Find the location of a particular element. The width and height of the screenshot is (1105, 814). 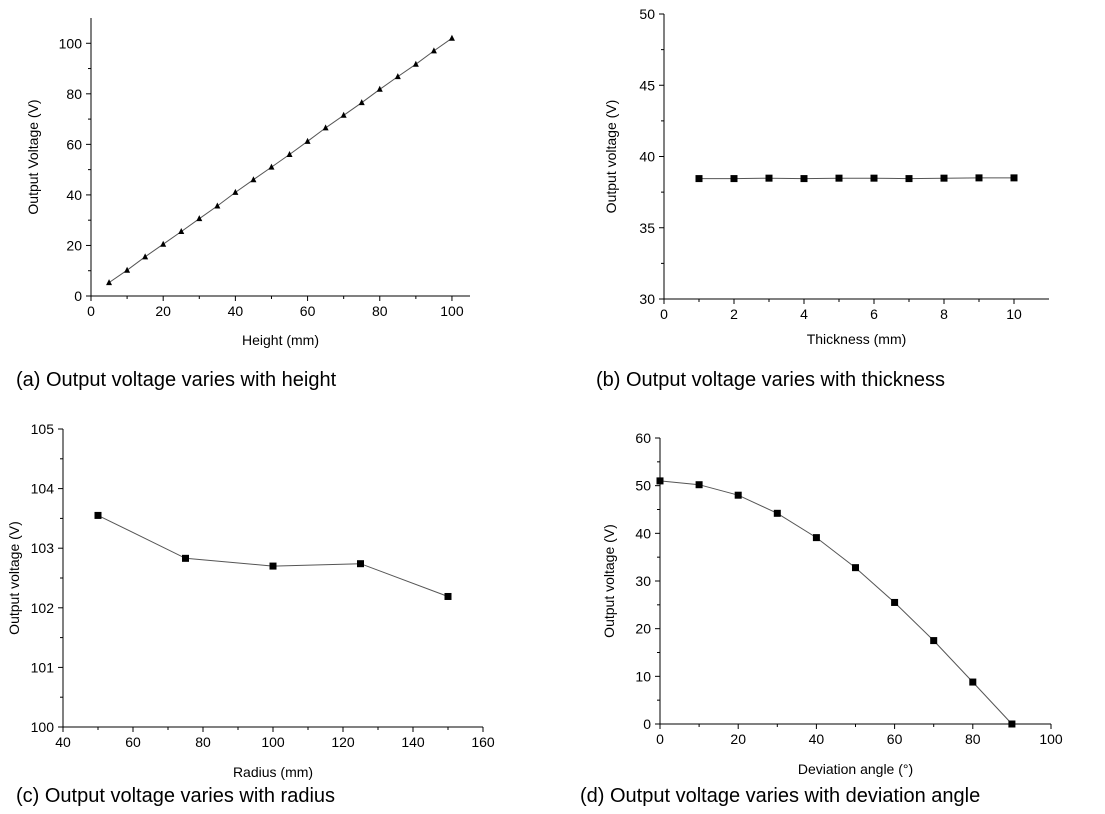

y-tick-label: 102 is located at coordinates (43, 608).